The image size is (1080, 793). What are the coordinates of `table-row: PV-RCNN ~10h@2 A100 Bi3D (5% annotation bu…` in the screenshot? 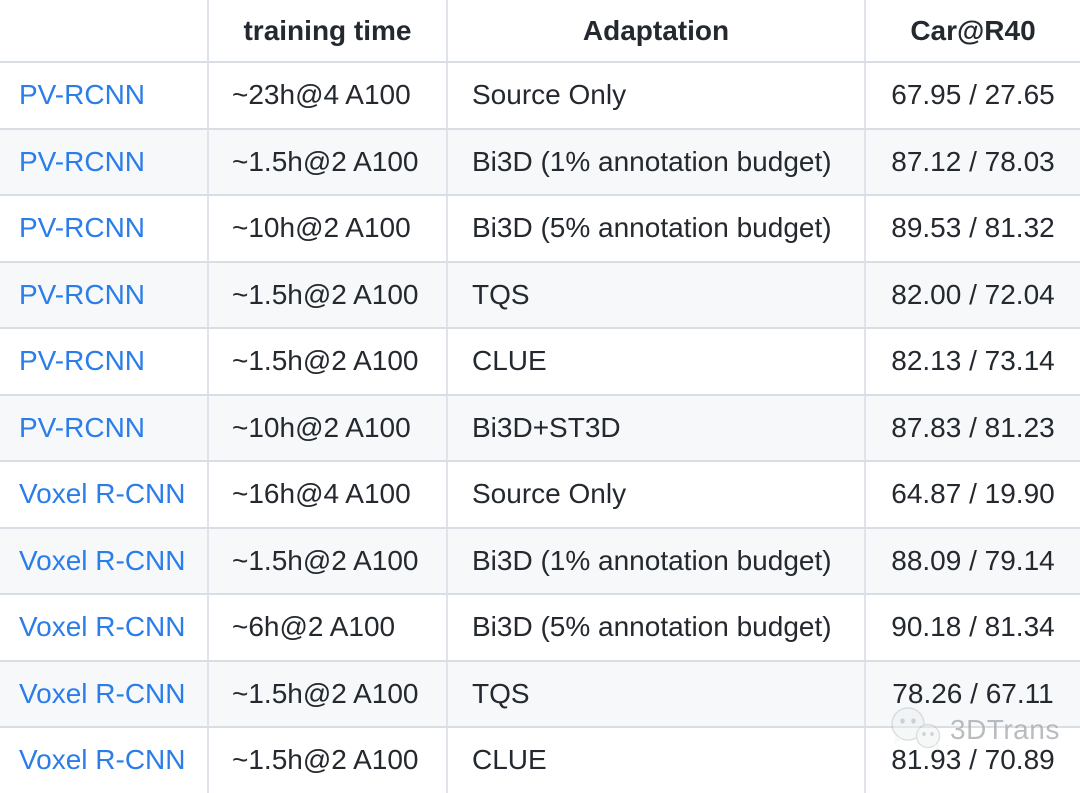 It's located at (540, 229).